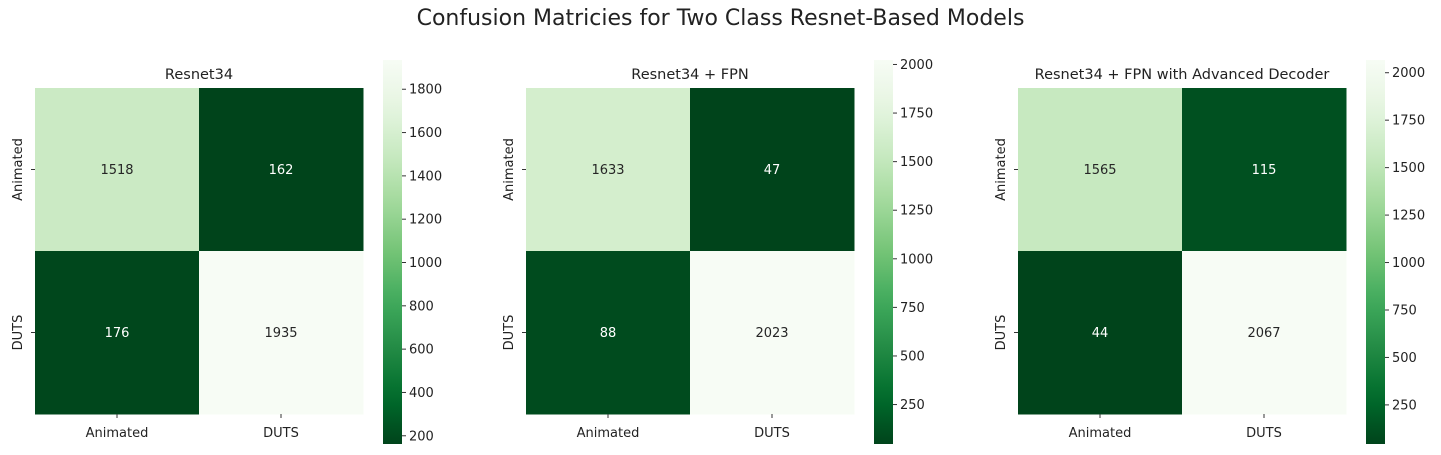 This screenshot has width=1441, height=455. I want to click on cell-value-label: 162, so click(281, 170).